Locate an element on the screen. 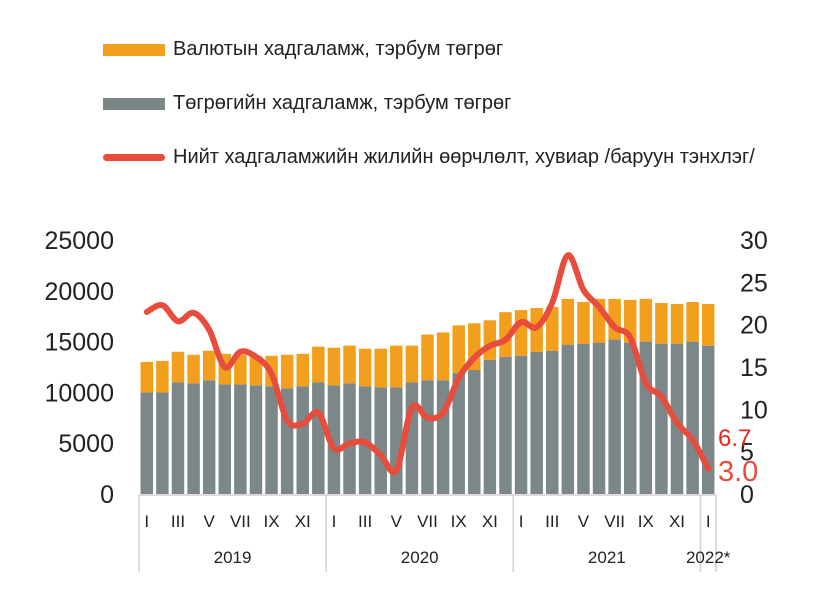 This screenshot has height=597, width=816. annotation-label: 3.0 is located at coordinates (738, 472).